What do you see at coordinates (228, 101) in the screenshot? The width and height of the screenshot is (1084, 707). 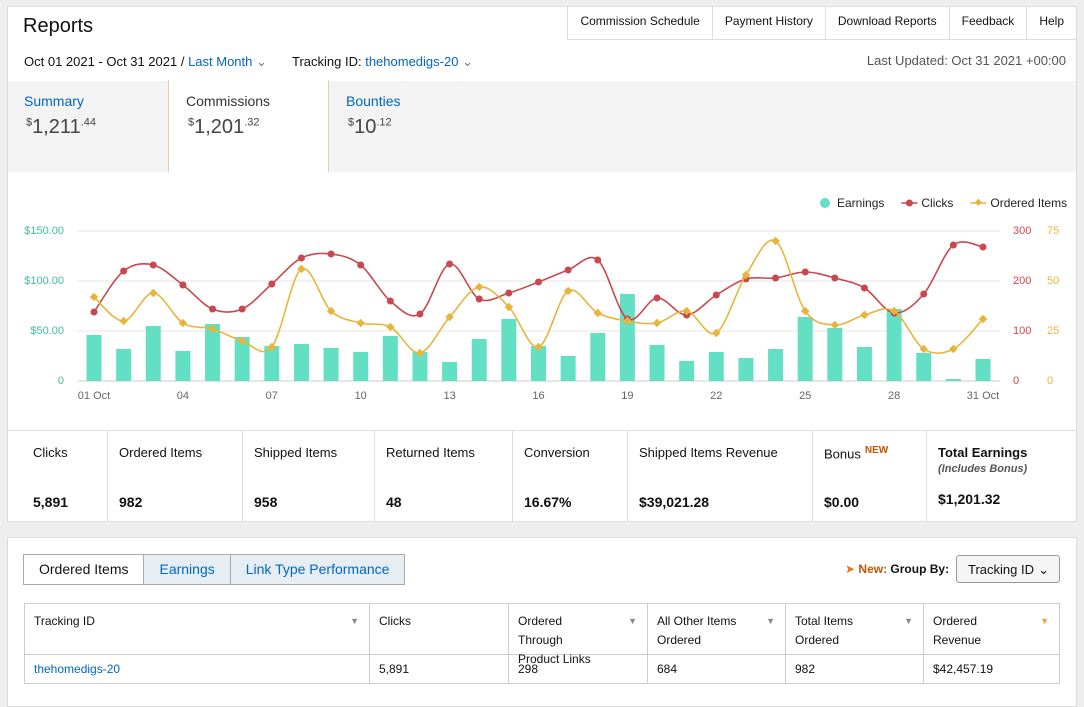 I see `tab-label: Commissions` at bounding box center [228, 101].